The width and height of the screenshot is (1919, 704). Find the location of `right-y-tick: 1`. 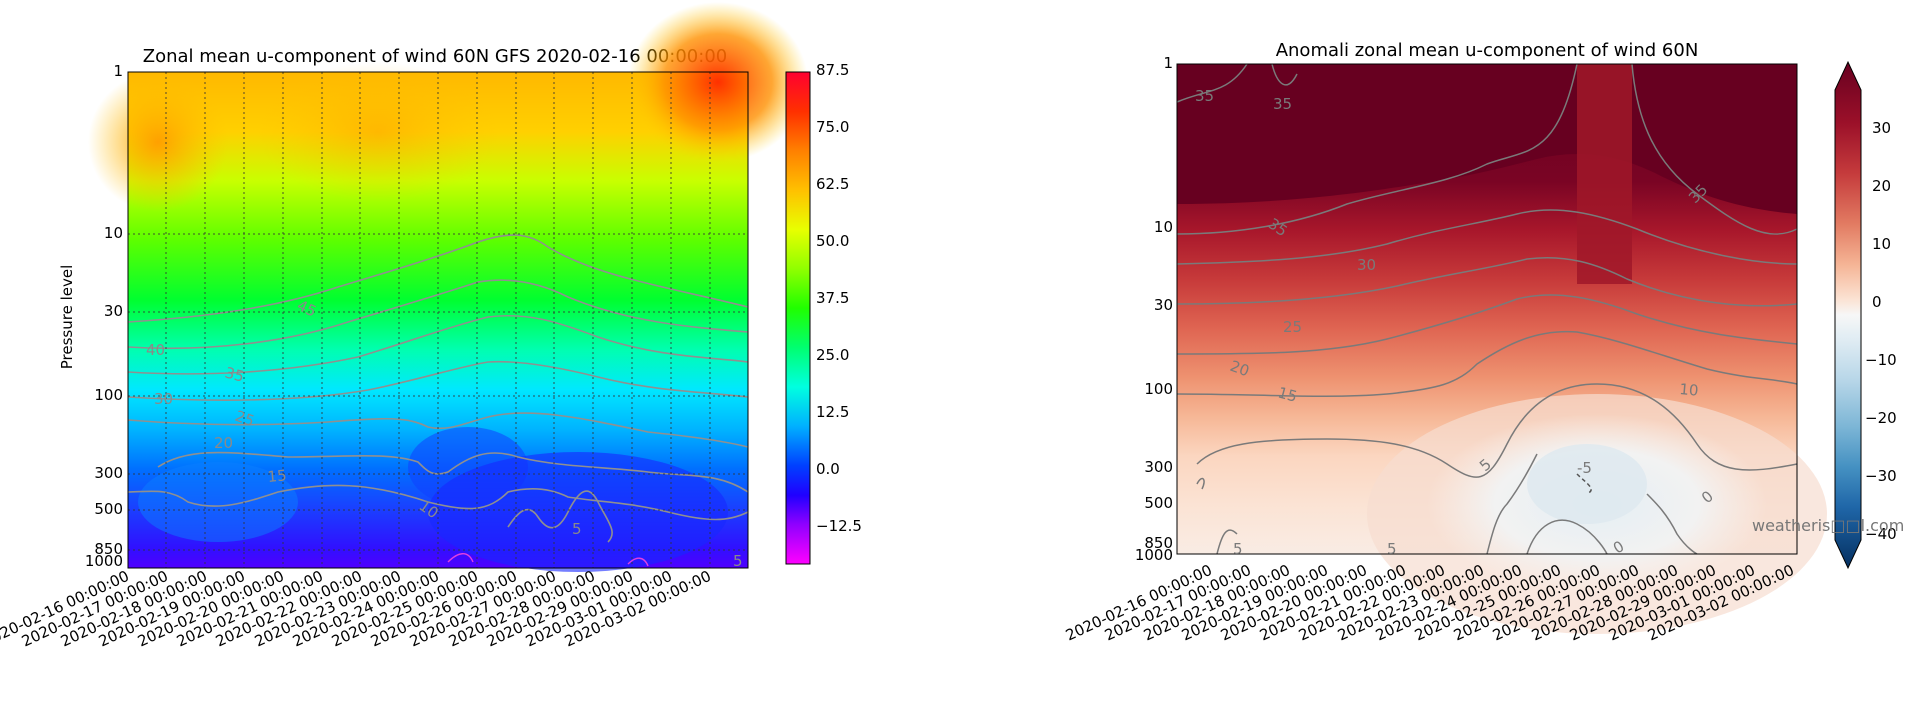

right-y-tick: 1 is located at coordinates (1168, 63).